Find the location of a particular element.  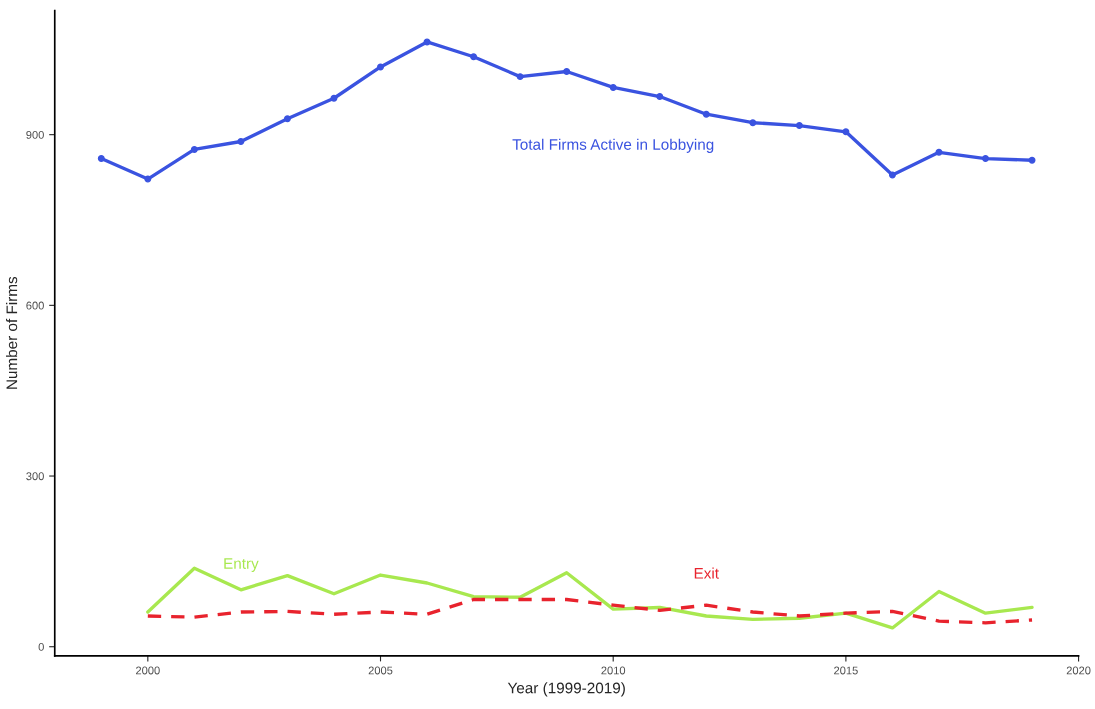

series-label: Total Firms Active in Lobbying is located at coordinates (613, 145).